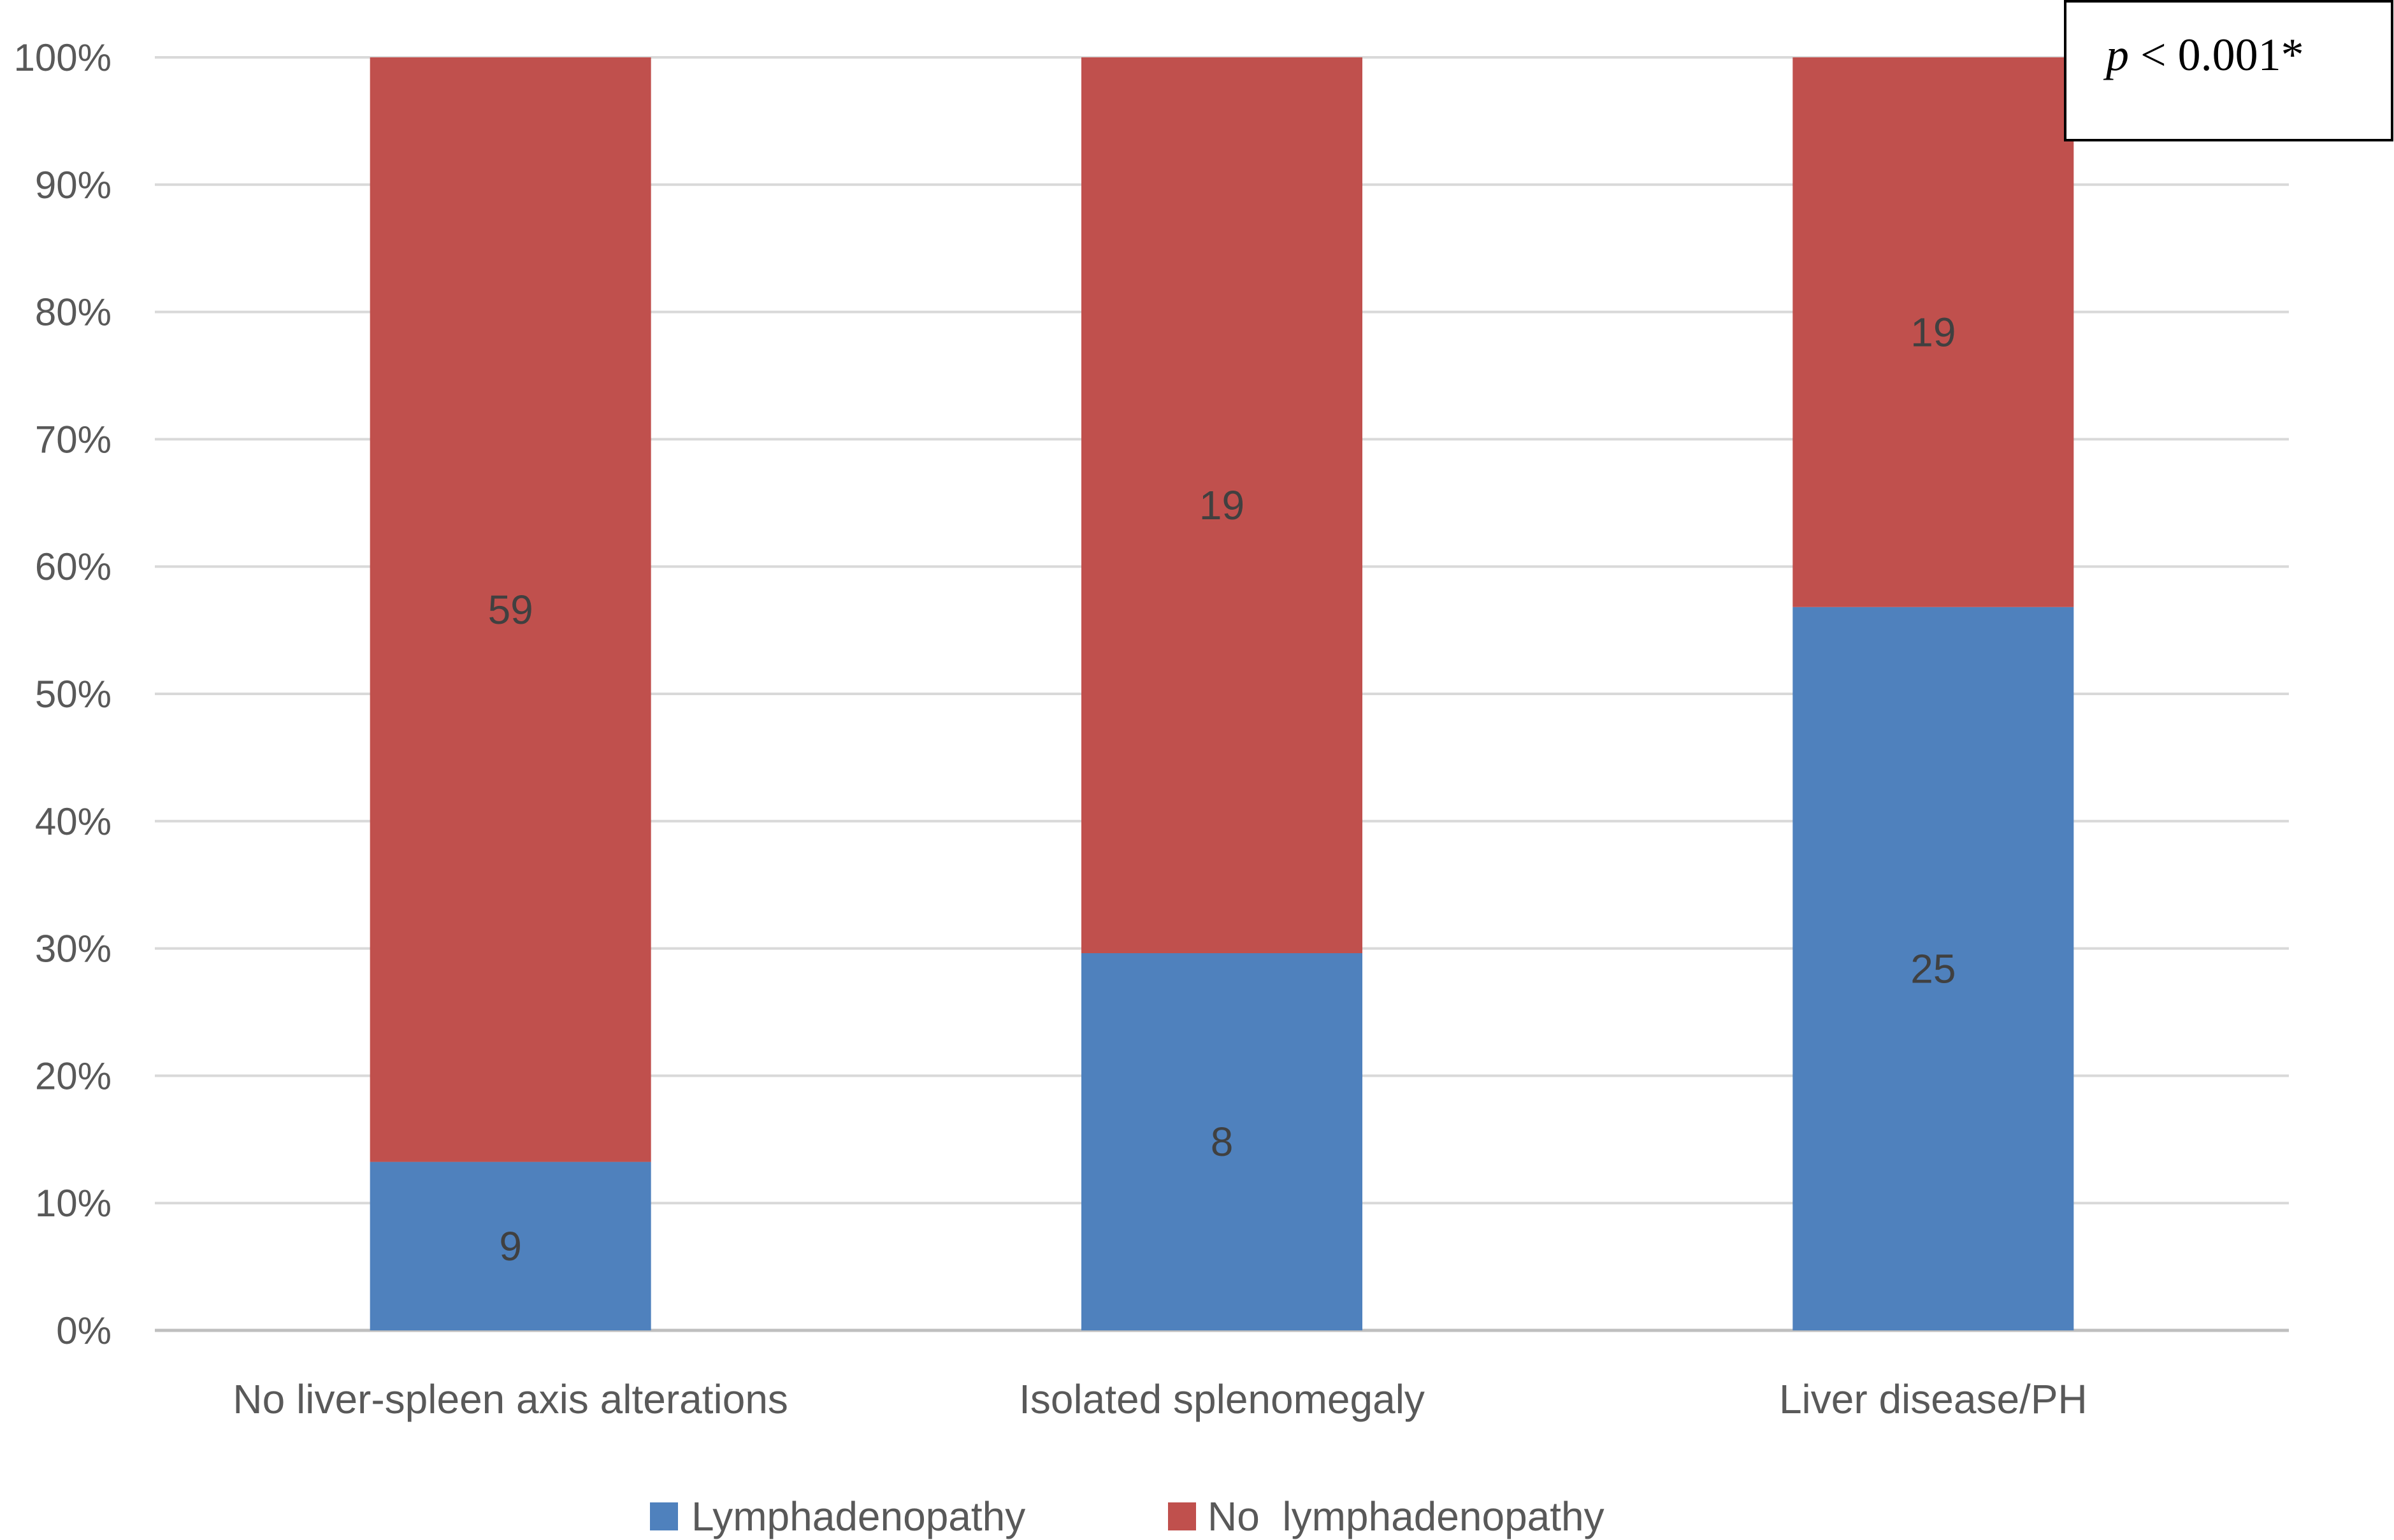  I want to click on data-label-lymphadenopathy-2: 25, so click(1933, 968).